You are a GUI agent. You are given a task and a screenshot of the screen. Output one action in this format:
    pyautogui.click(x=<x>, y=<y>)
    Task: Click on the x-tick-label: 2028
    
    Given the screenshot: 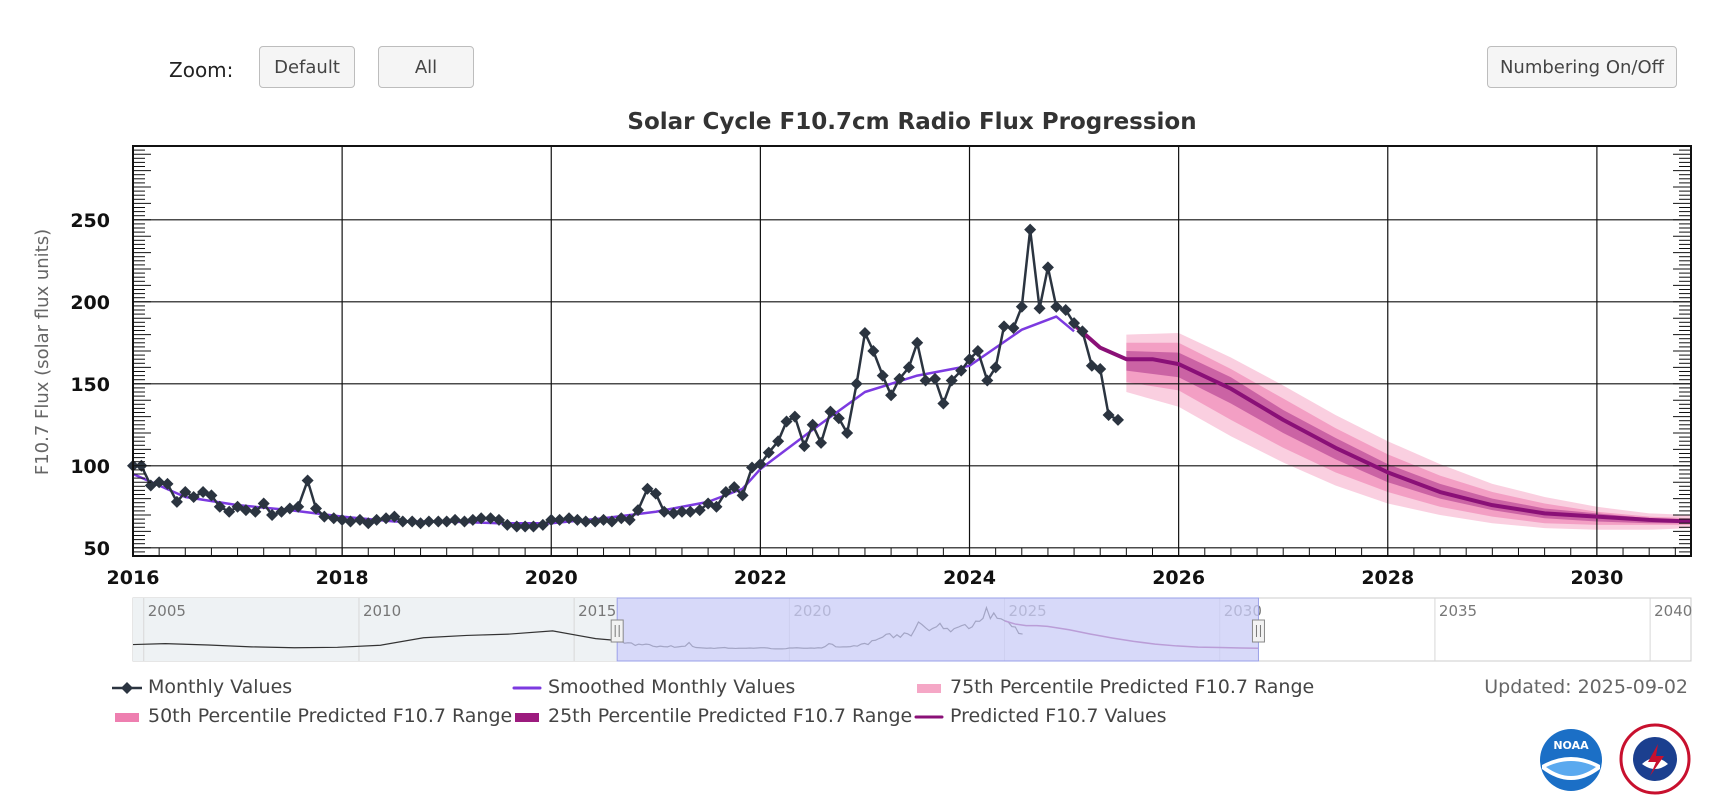 What is the action you would take?
    pyautogui.click(x=1387, y=578)
    